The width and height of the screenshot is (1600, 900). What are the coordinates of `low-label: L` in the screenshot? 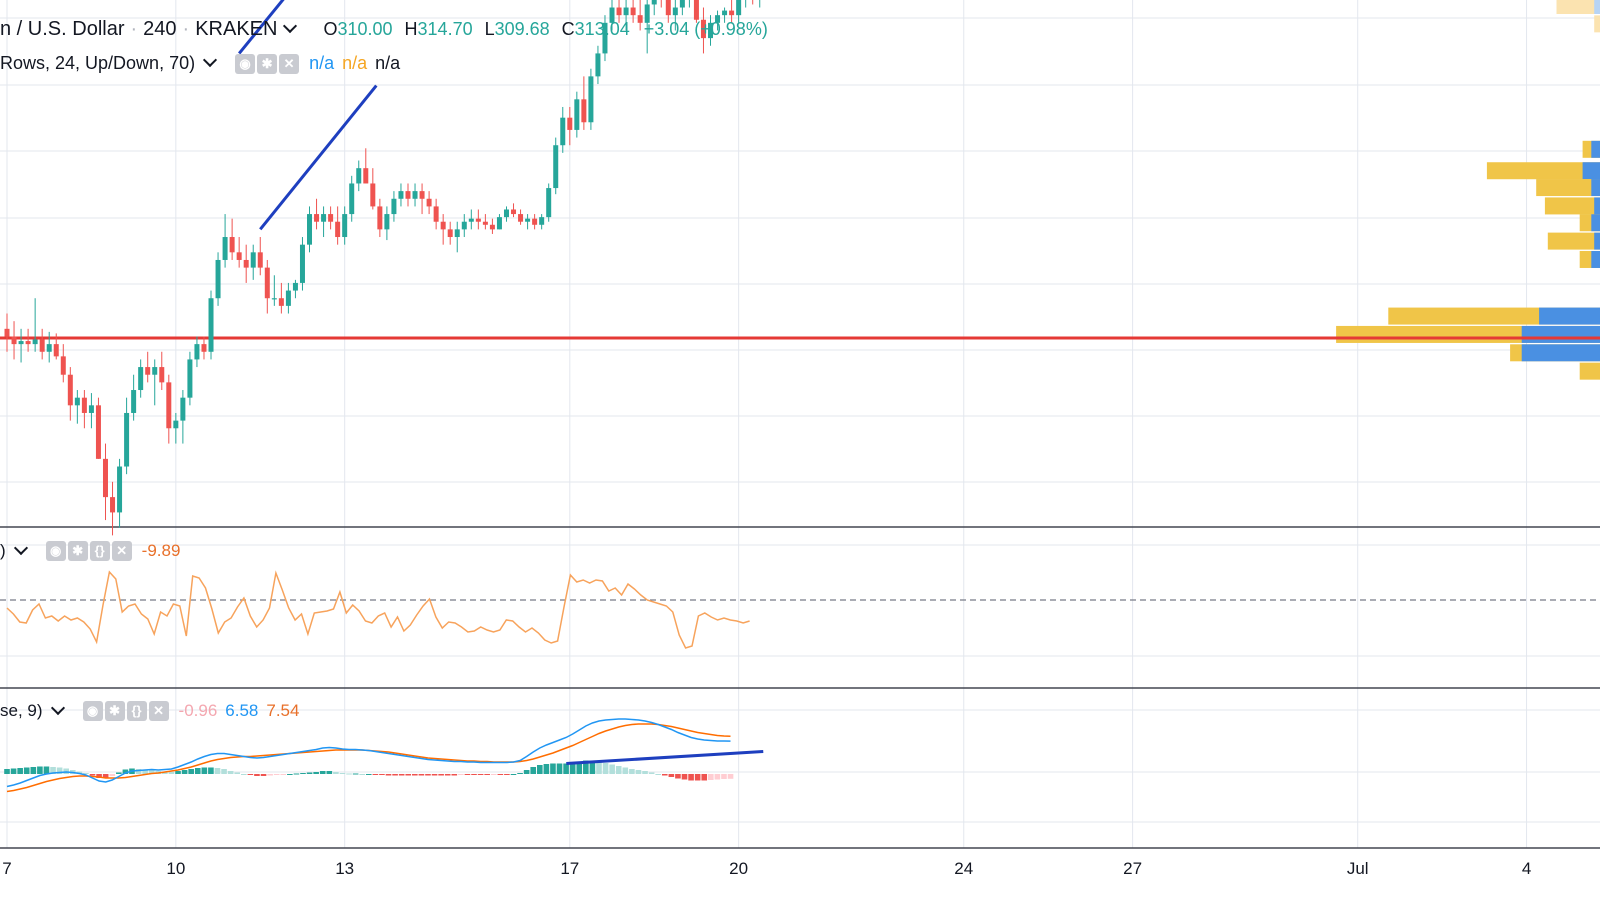 It's located at (489, 28).